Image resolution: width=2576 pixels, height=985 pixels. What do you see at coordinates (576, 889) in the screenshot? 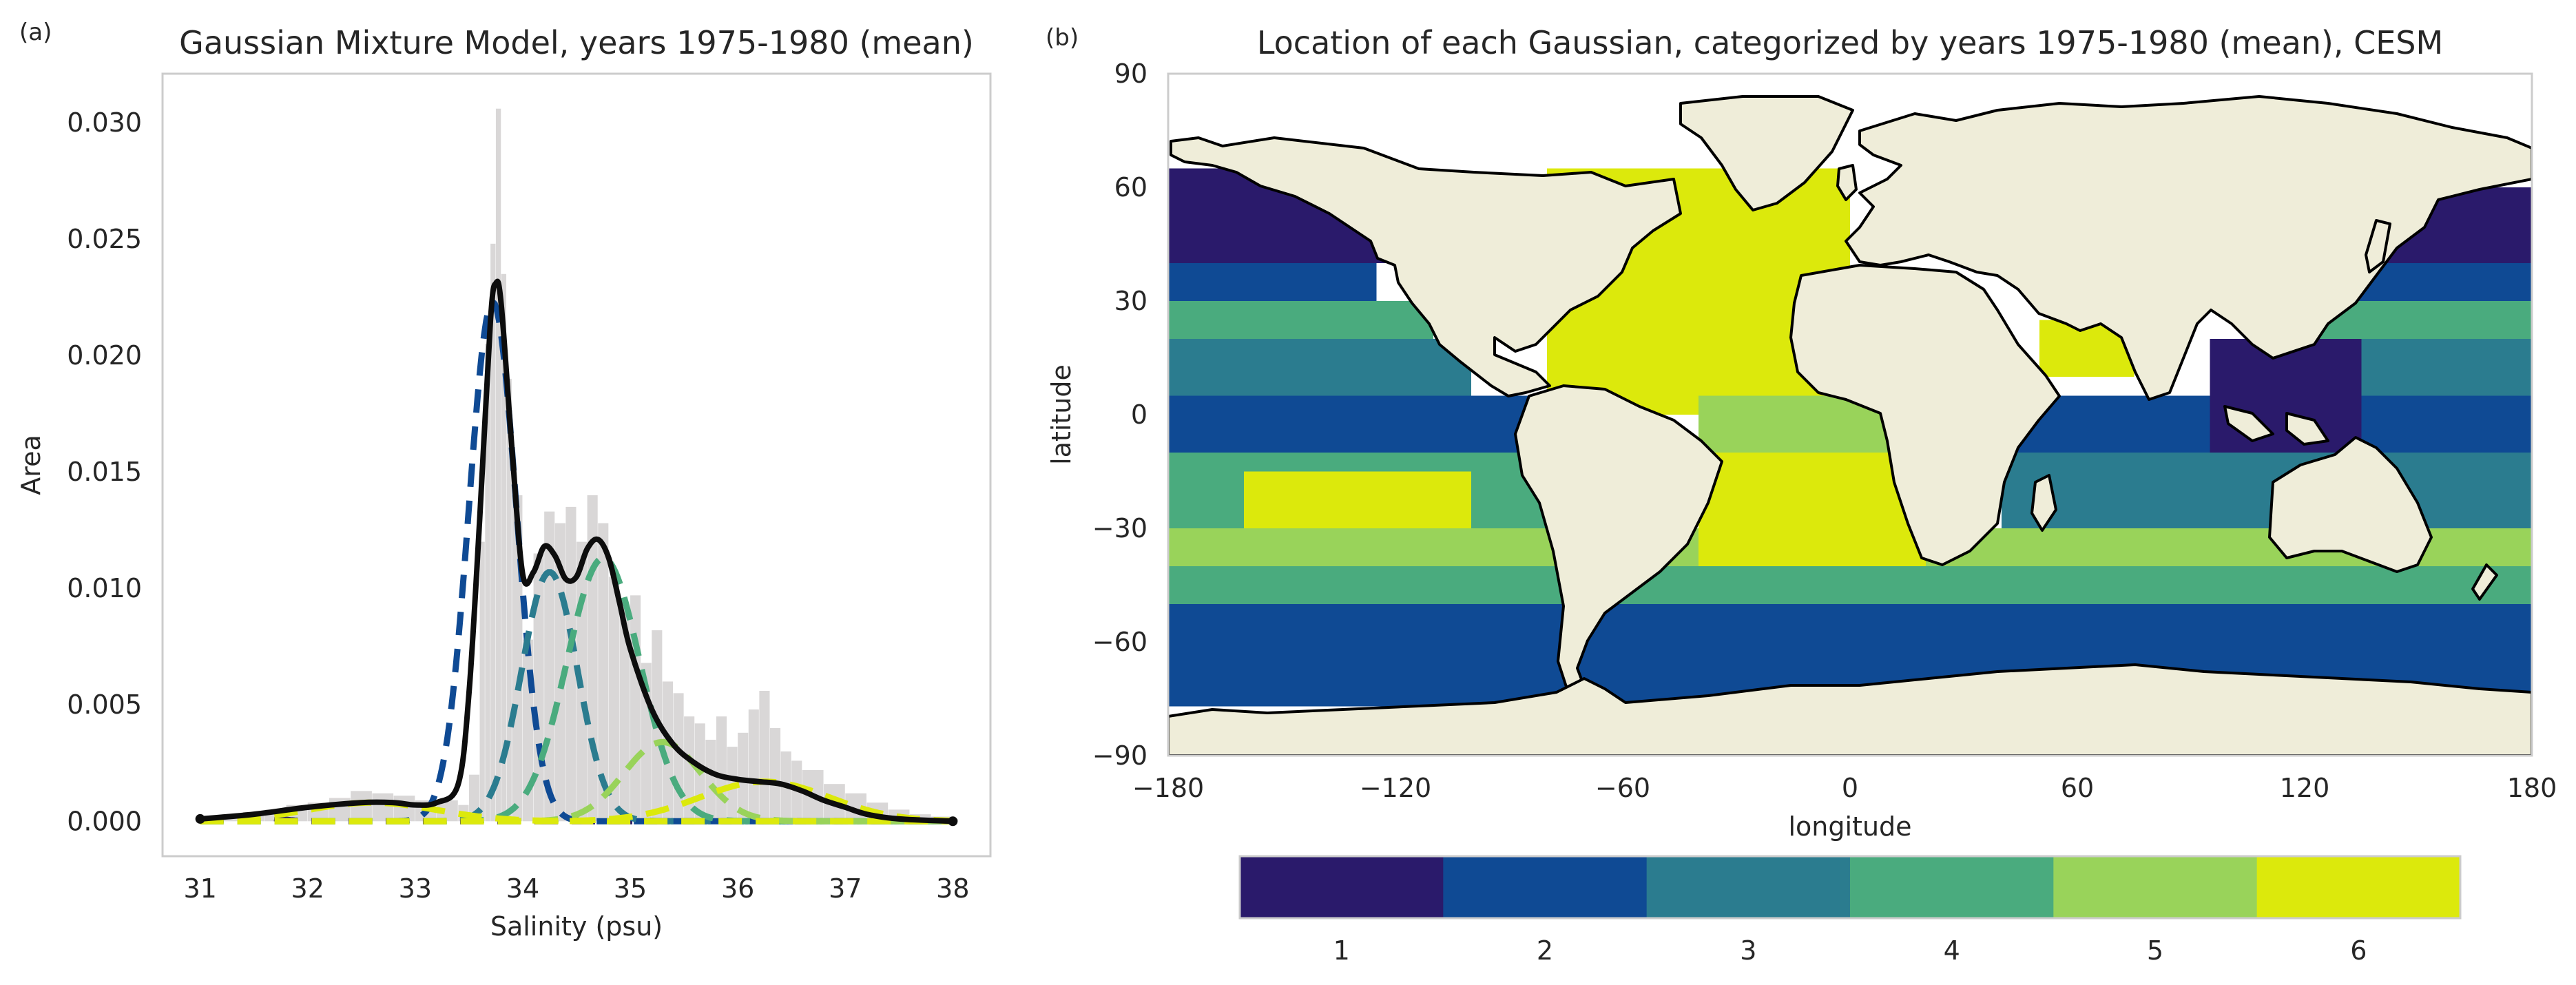
I see `gmm-x-ticks: 31 32 33 34 35 36 37 38` at bounding box center [576, 889].